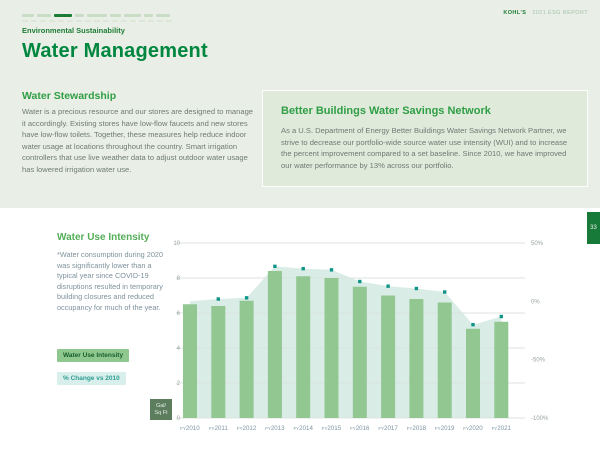 The width and height of the screenshot is (600, 463). I want to click on svg-text: FY2021, so click(502, 428).